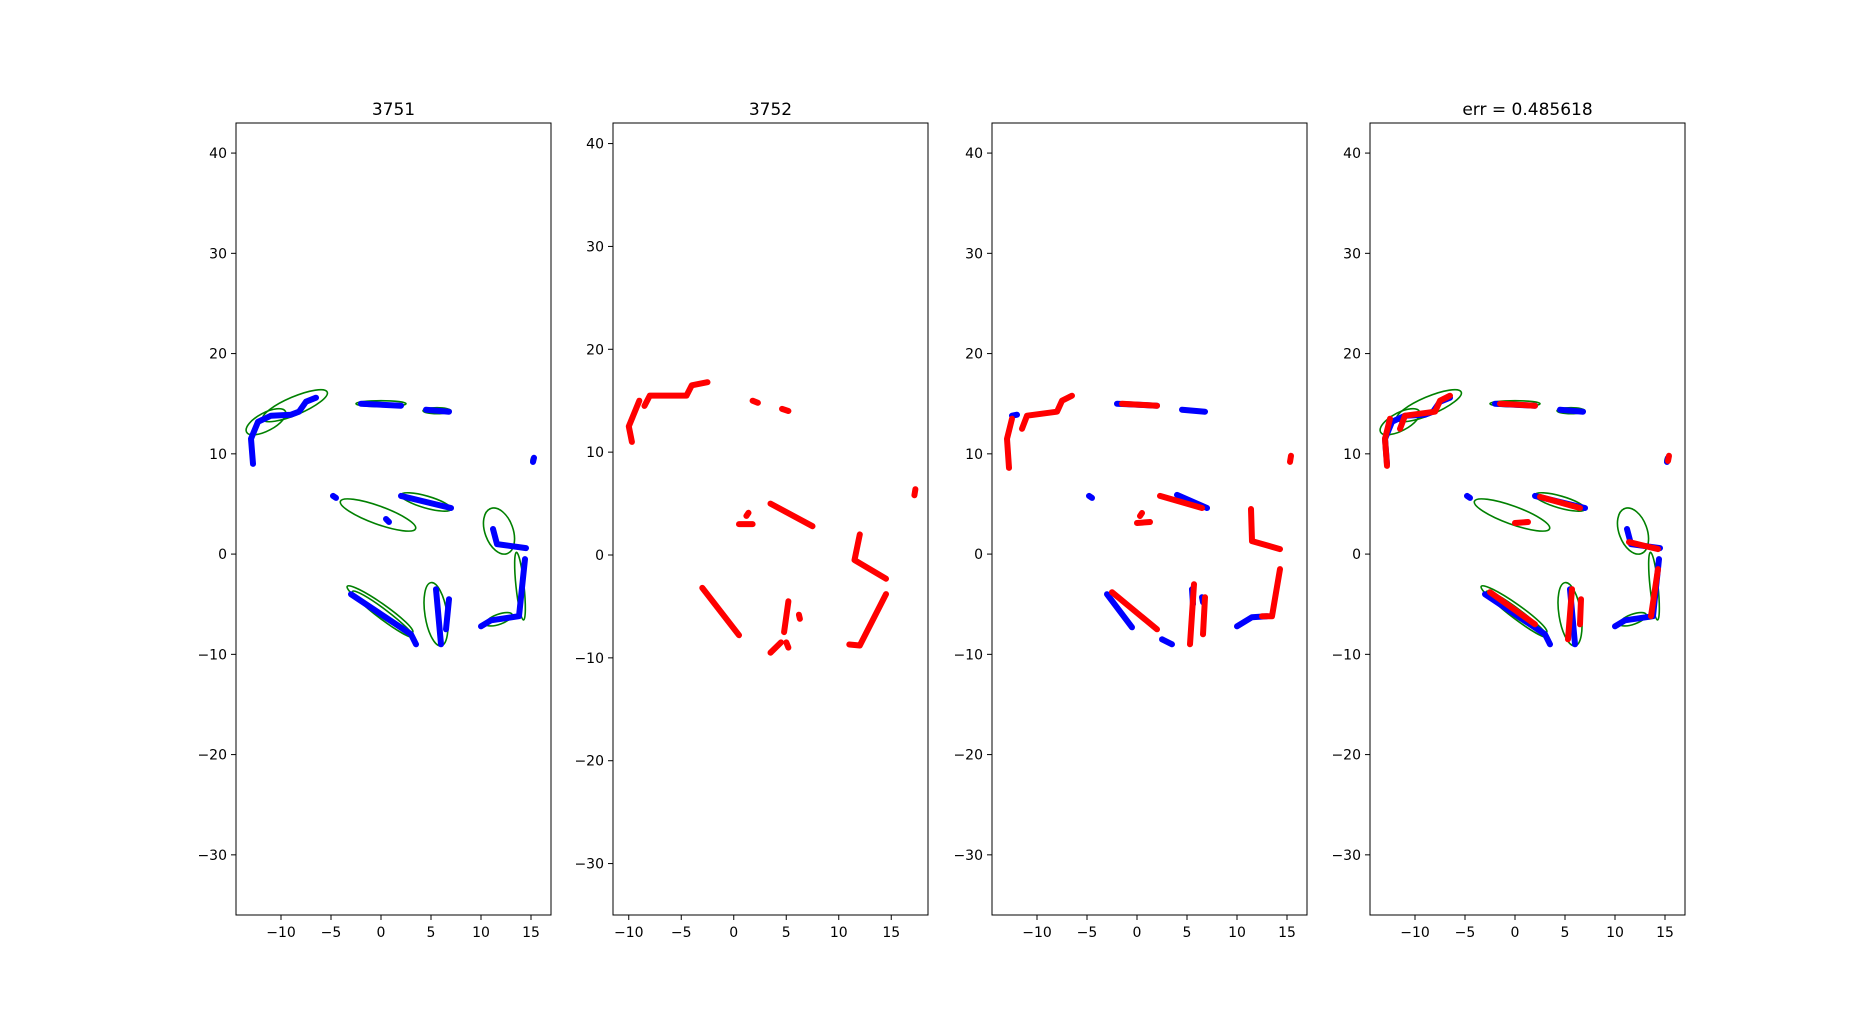  What do you see at coordinates (1527, 110) in the screenshot?
I see `subplot-4-title: err = 0.485618` at bounding box center [1527, 110].